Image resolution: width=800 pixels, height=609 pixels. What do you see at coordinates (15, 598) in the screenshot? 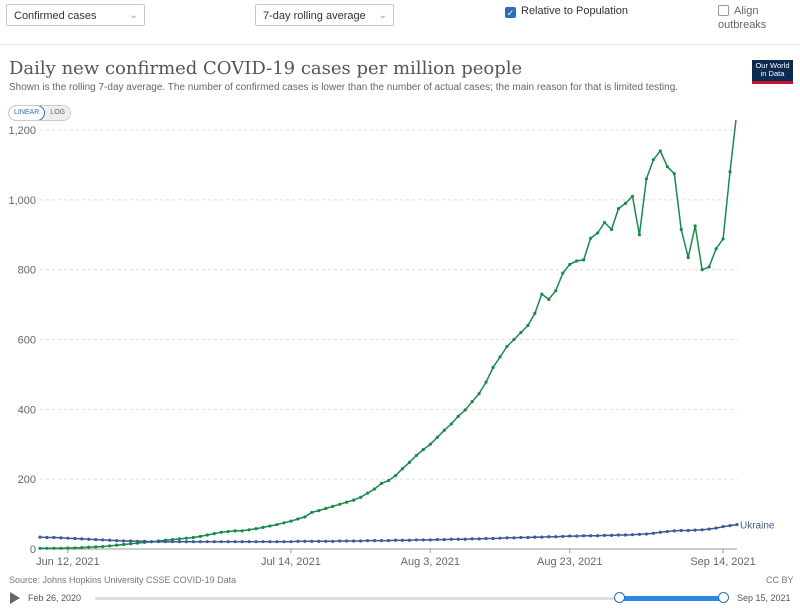
I see `play-icon` at bounding box center [15, 598].